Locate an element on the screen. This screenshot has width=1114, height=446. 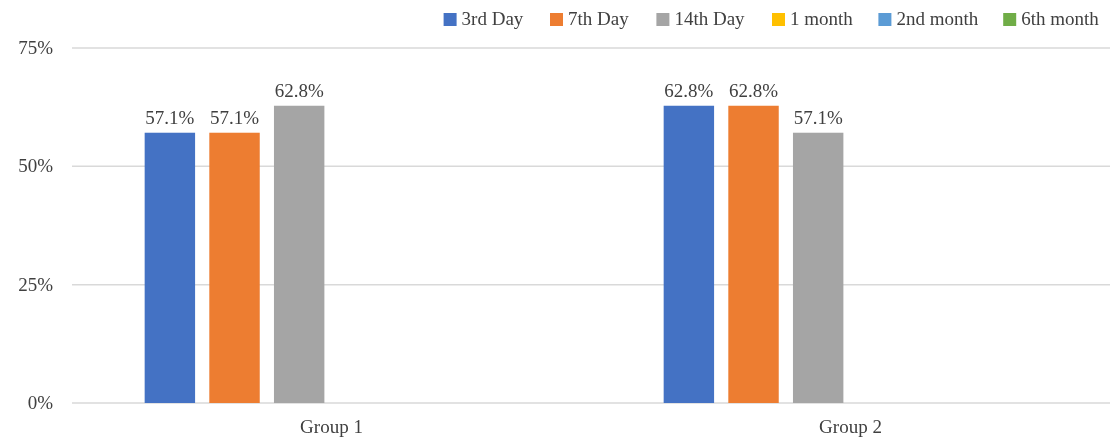
y-tick-label: 50% is located at coordinates (36, 166).